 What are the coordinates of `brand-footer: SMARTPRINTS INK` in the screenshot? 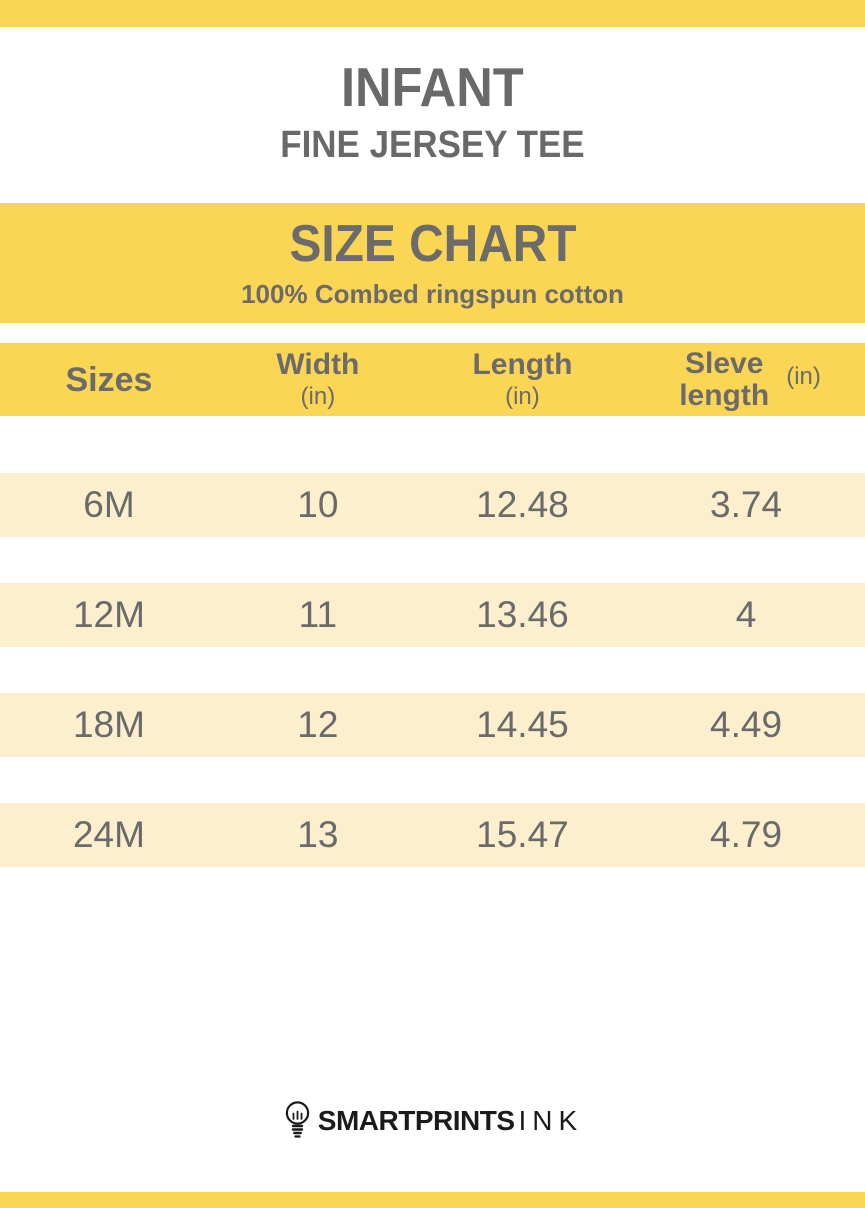 It's located at (432, 1120).